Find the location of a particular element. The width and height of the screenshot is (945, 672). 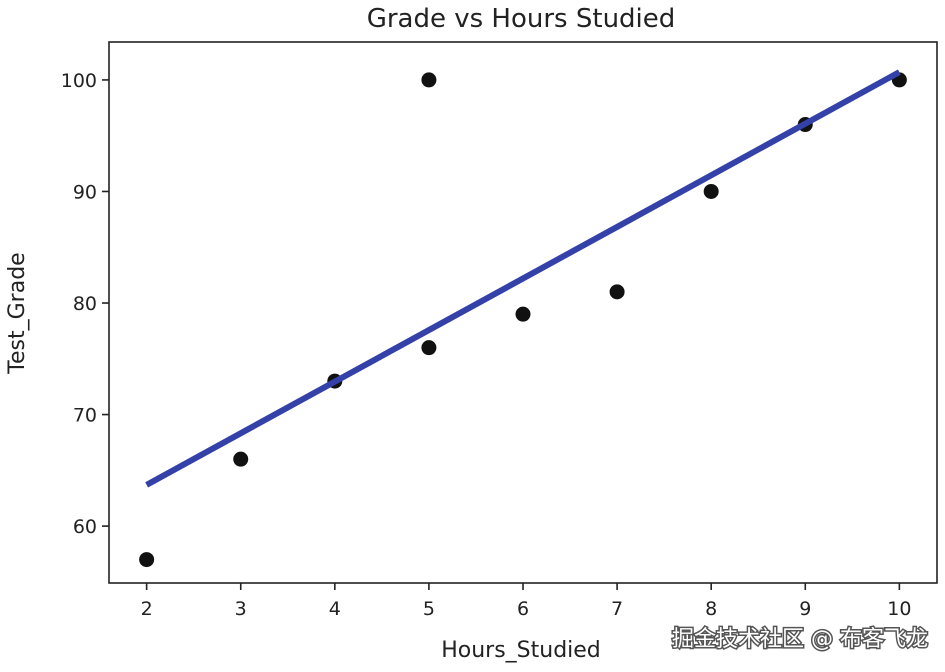

x-tick-label: 3 is located at coordinates (241, 609).